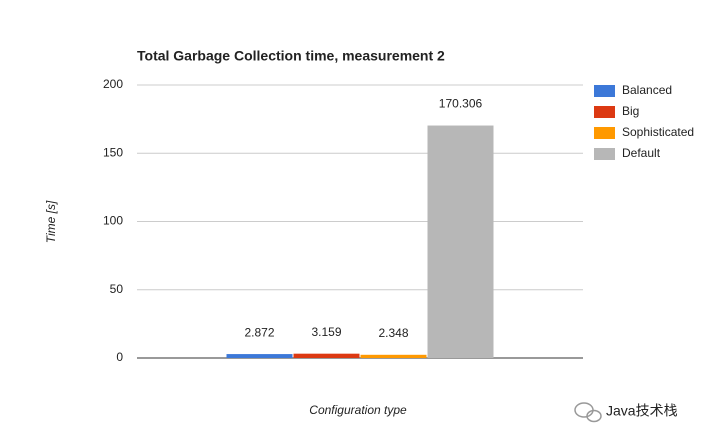  Describe the element at coordinates (113, 84) in the screenshot. I see `y-tick-label: 200` at that location.